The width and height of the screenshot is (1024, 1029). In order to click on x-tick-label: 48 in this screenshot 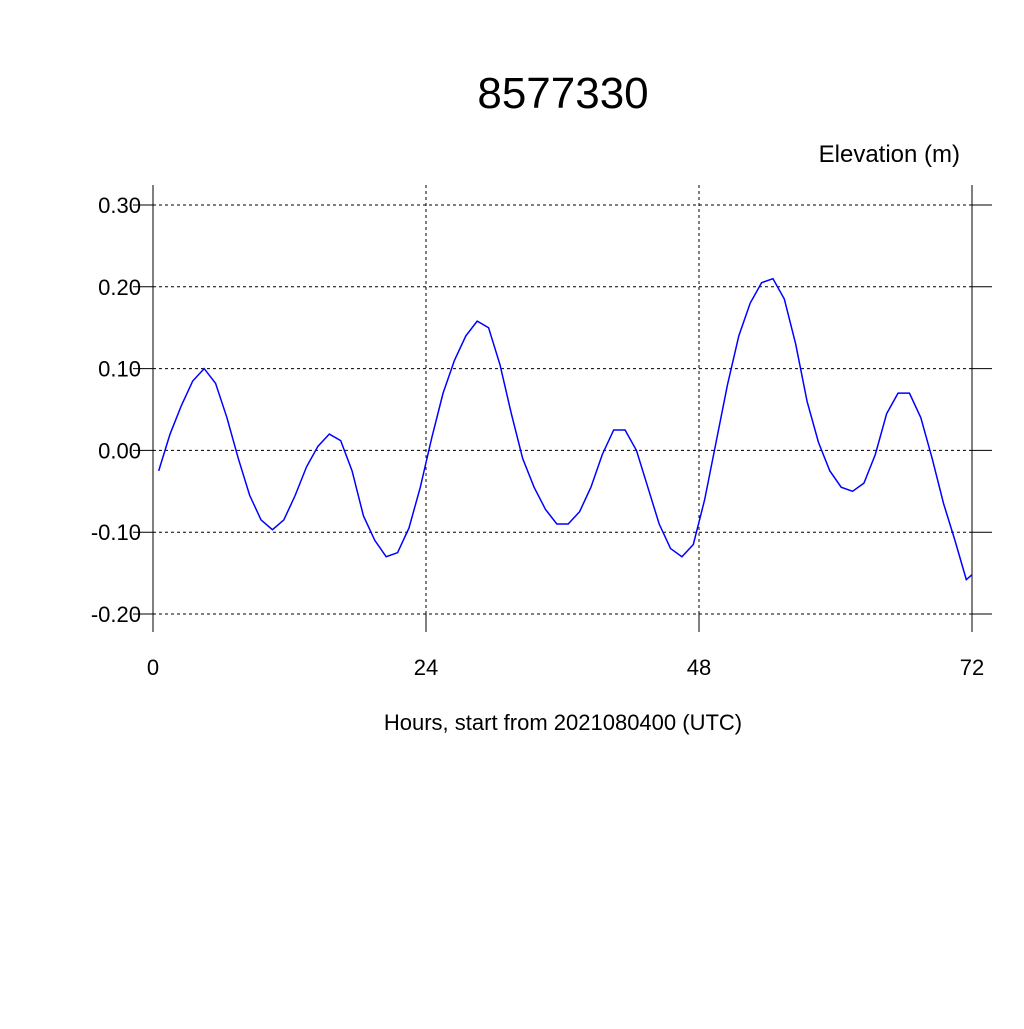, I will do `click(699, 667)`.